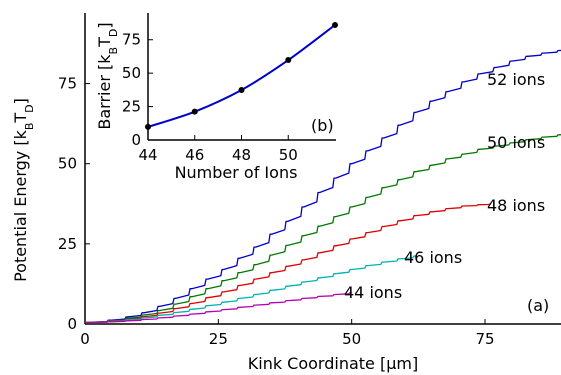 This screenshot has width=561, height=375. Describe the element at coordinates (433, 257) in the screenshot. I see `series-label: 46 ions` at that location.